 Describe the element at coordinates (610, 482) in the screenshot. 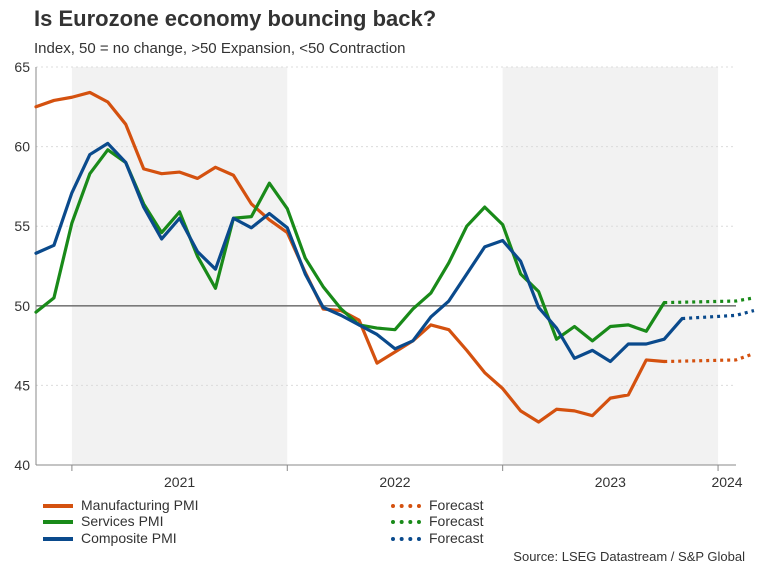

I see `x-tick-label-2023: 2023` at that location.